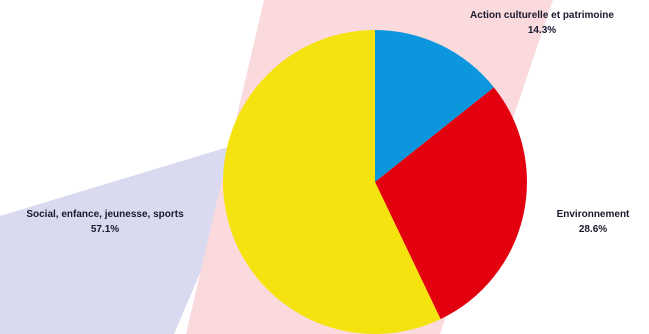 The image size is (649, 334). I want to click on slice-label-3: Social, enfance, jeunesse, sports, so click(105, 214).